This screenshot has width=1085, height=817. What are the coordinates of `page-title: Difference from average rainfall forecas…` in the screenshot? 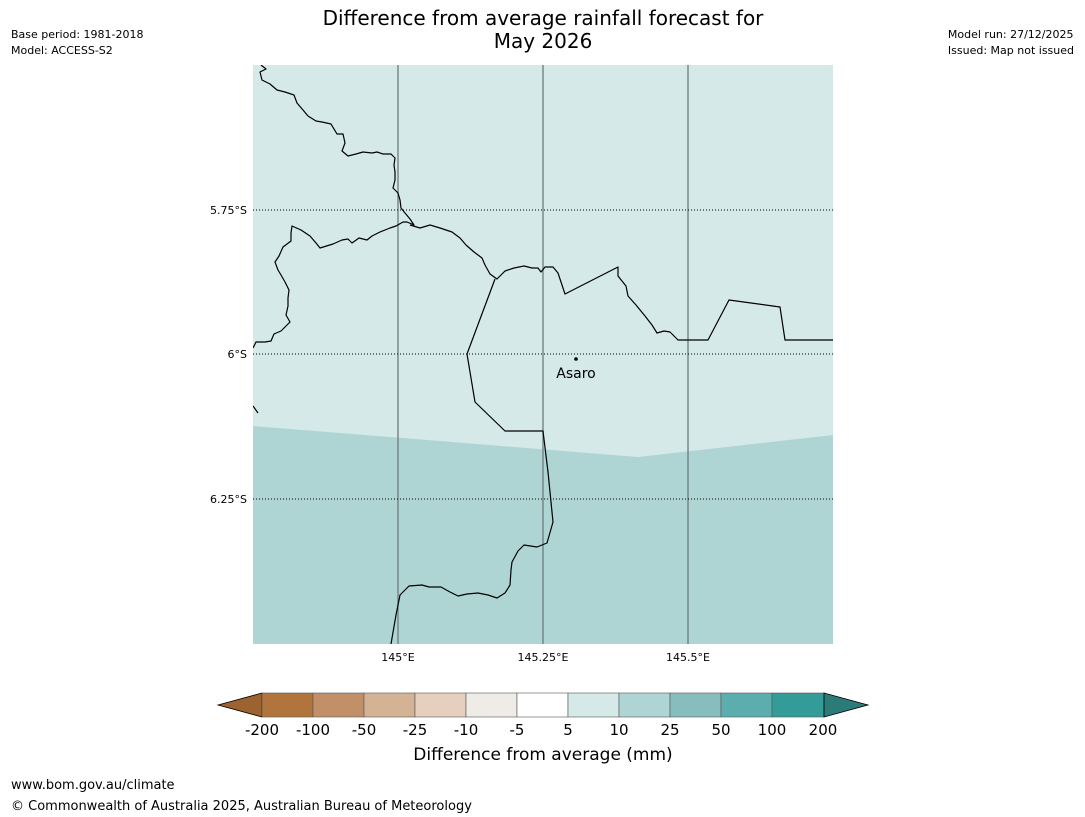 It's located at (543, 30).